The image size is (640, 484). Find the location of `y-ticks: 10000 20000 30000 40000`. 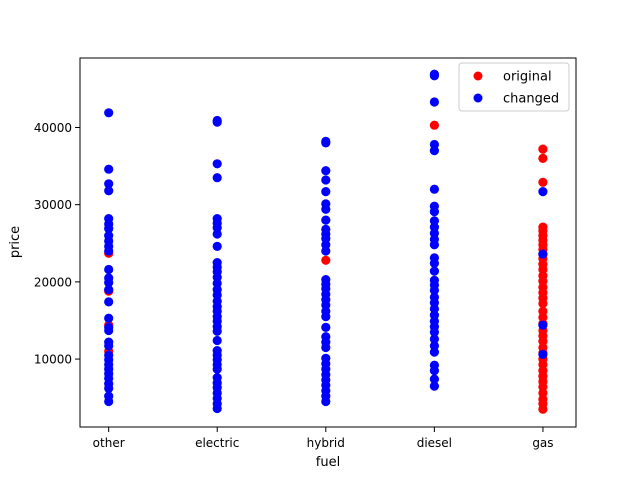

y-ticks: 10000 20000 30000 40000 is located at coordinates (57, 244).